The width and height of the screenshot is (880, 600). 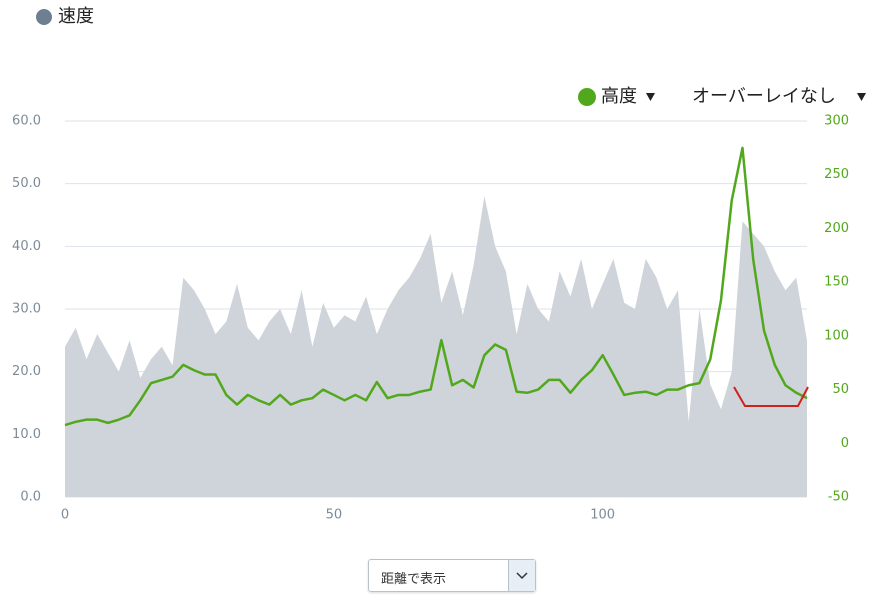 What do you see at coordinates (76, 16) in the screenshot?
I see `speed-legend: 速度` at bounding box center [76, 16].